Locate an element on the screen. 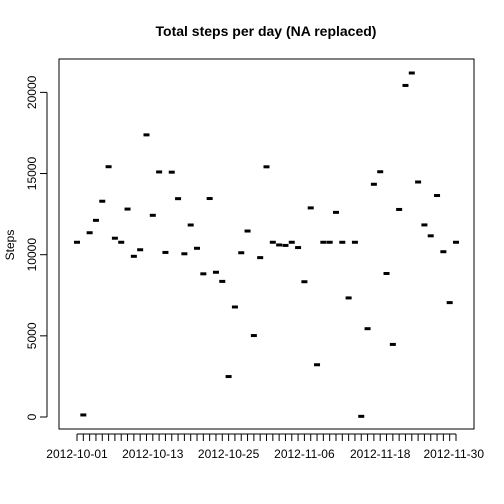 The width and height of the screenshot is (504, 504). x-tick-label: 2012-11-06 is located at coordinates (304, 454).